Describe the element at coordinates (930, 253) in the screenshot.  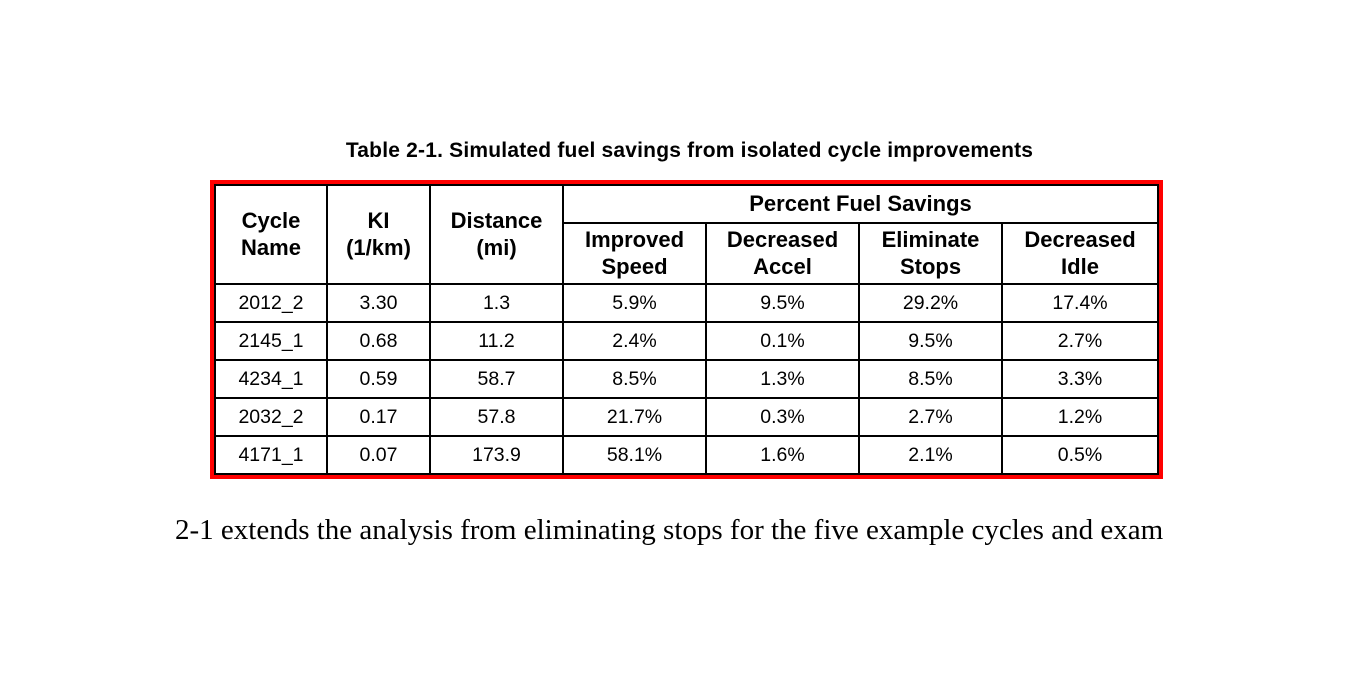
I see `col-header-eliminate-stops: Eliminate Stops` at that location.